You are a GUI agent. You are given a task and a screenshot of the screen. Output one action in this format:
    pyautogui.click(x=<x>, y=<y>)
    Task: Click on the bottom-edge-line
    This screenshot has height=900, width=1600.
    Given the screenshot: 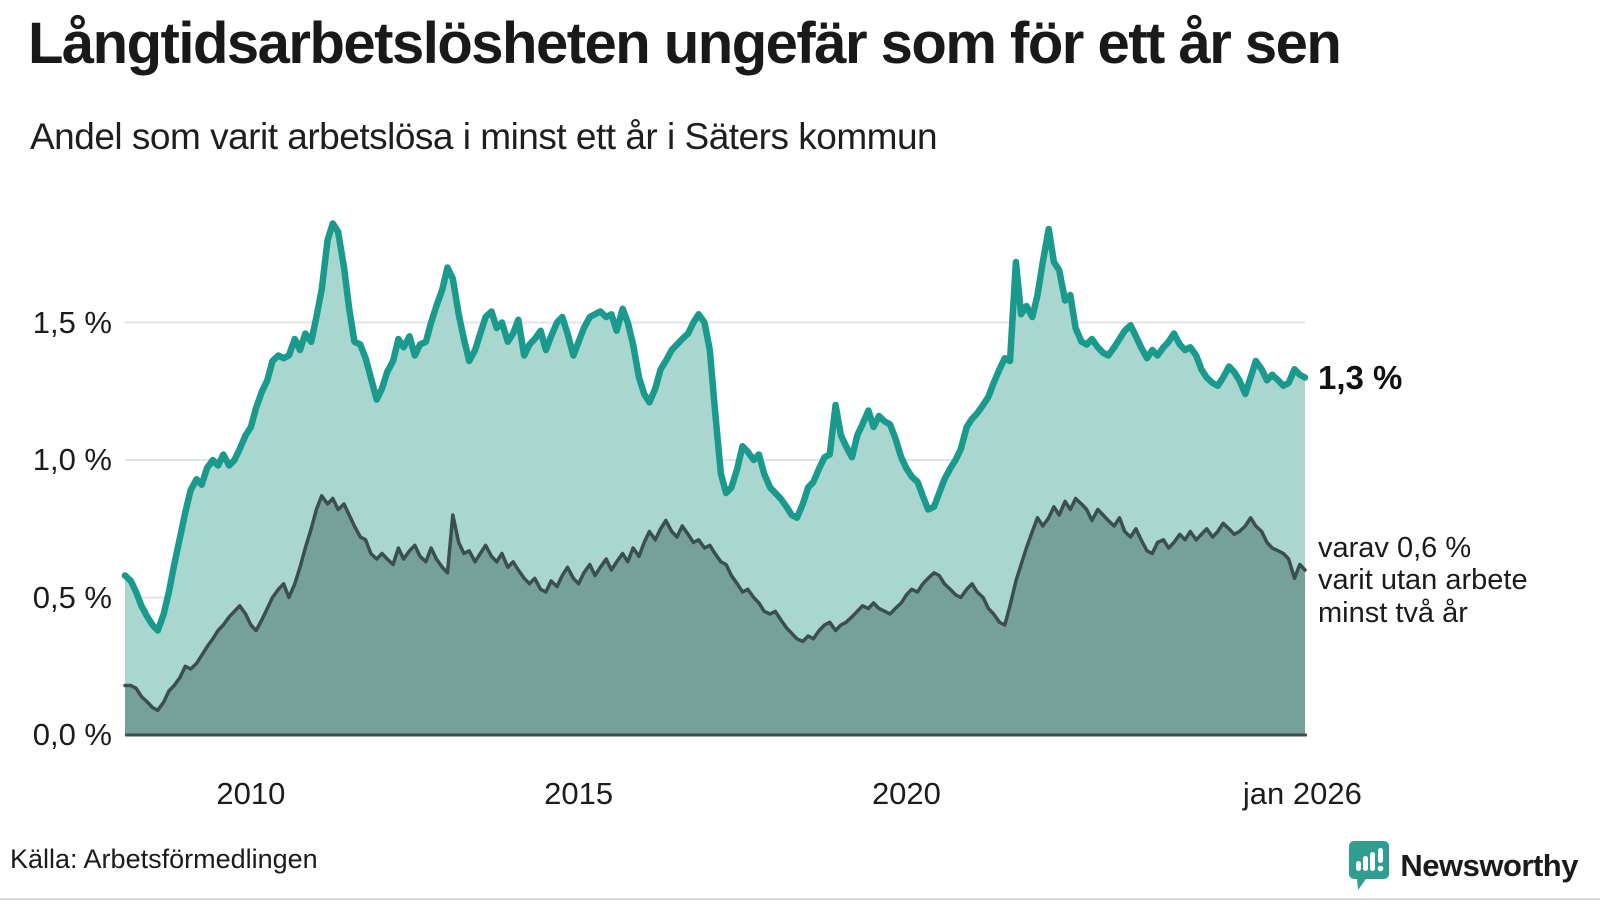 What is the action you would take?
    pyautogui.click(x=800, y=899)
    